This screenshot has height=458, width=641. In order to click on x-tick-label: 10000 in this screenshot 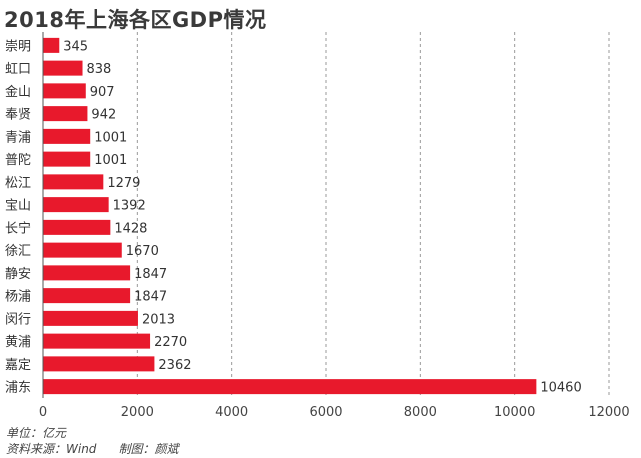, I will do `click(514, 412)`.